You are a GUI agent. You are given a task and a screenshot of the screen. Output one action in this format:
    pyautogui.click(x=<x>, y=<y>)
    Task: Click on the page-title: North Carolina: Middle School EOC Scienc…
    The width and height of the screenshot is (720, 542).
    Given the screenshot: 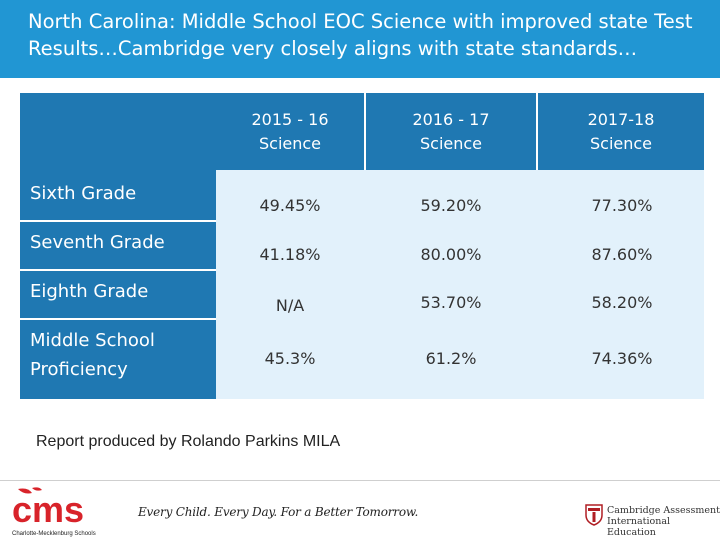 What is the action you would take?
    pyautogui.click(x=373, y=35)
    